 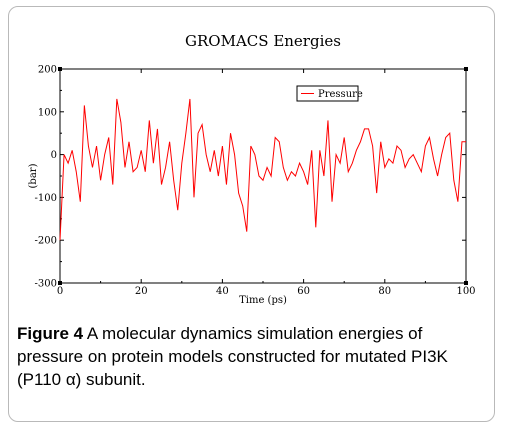 I want to click on x-tick-label: 80, so click(x=384, y=291).